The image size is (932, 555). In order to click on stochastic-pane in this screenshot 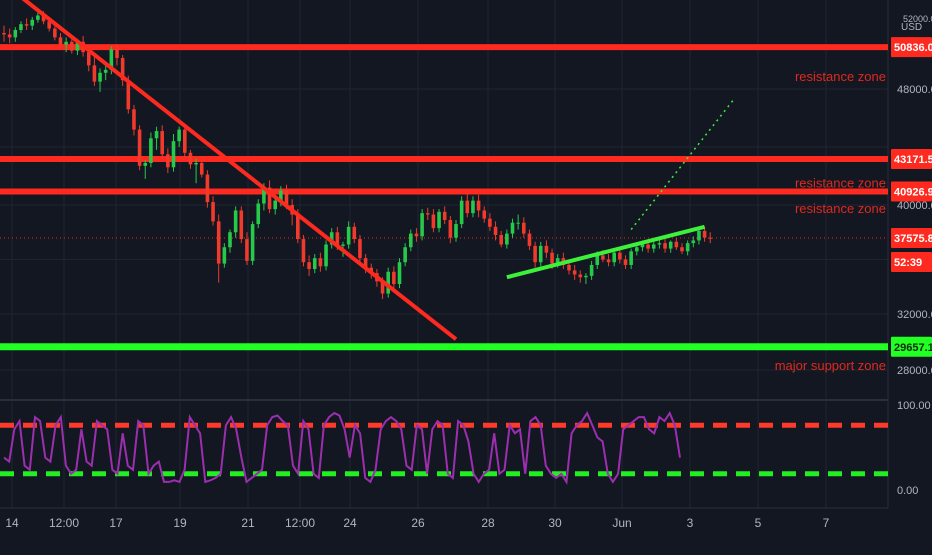, I will do `click(444, 447)`.